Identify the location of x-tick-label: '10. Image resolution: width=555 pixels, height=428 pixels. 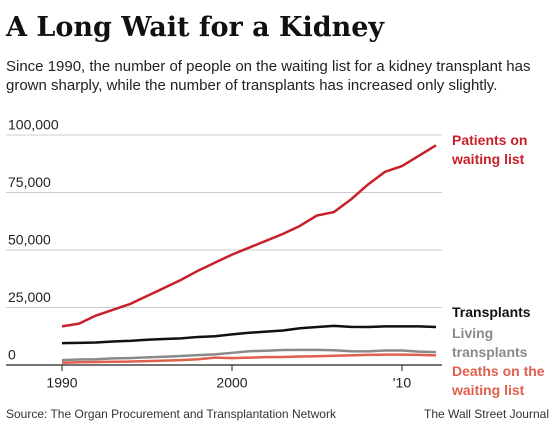
(402, 383).